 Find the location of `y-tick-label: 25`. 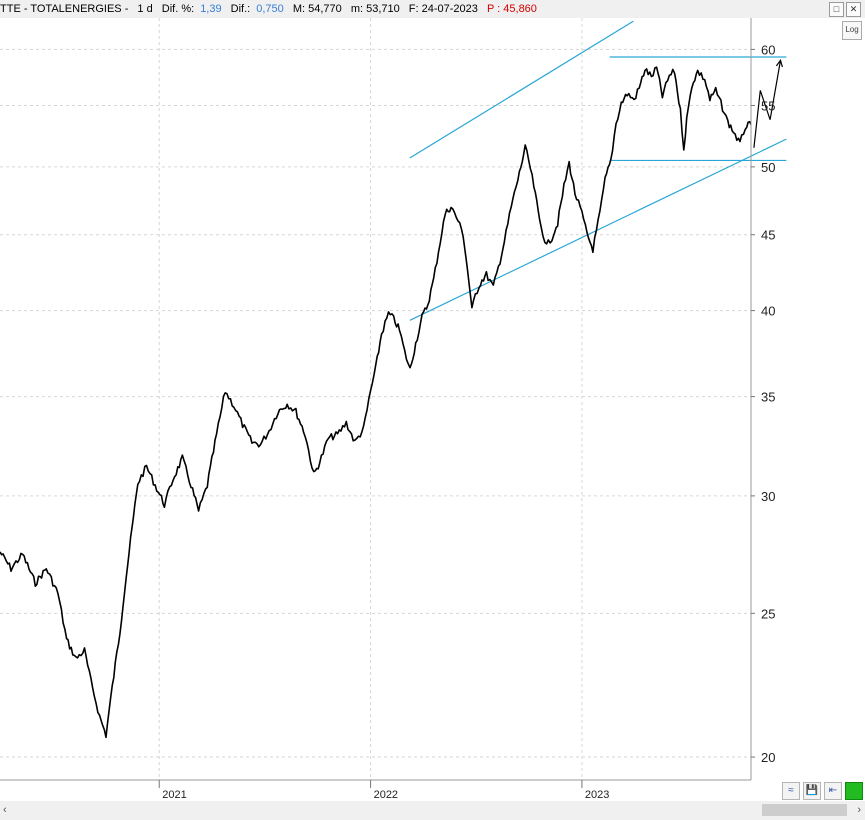

y-tick-label: 25 is located at coordinates (768, 613).